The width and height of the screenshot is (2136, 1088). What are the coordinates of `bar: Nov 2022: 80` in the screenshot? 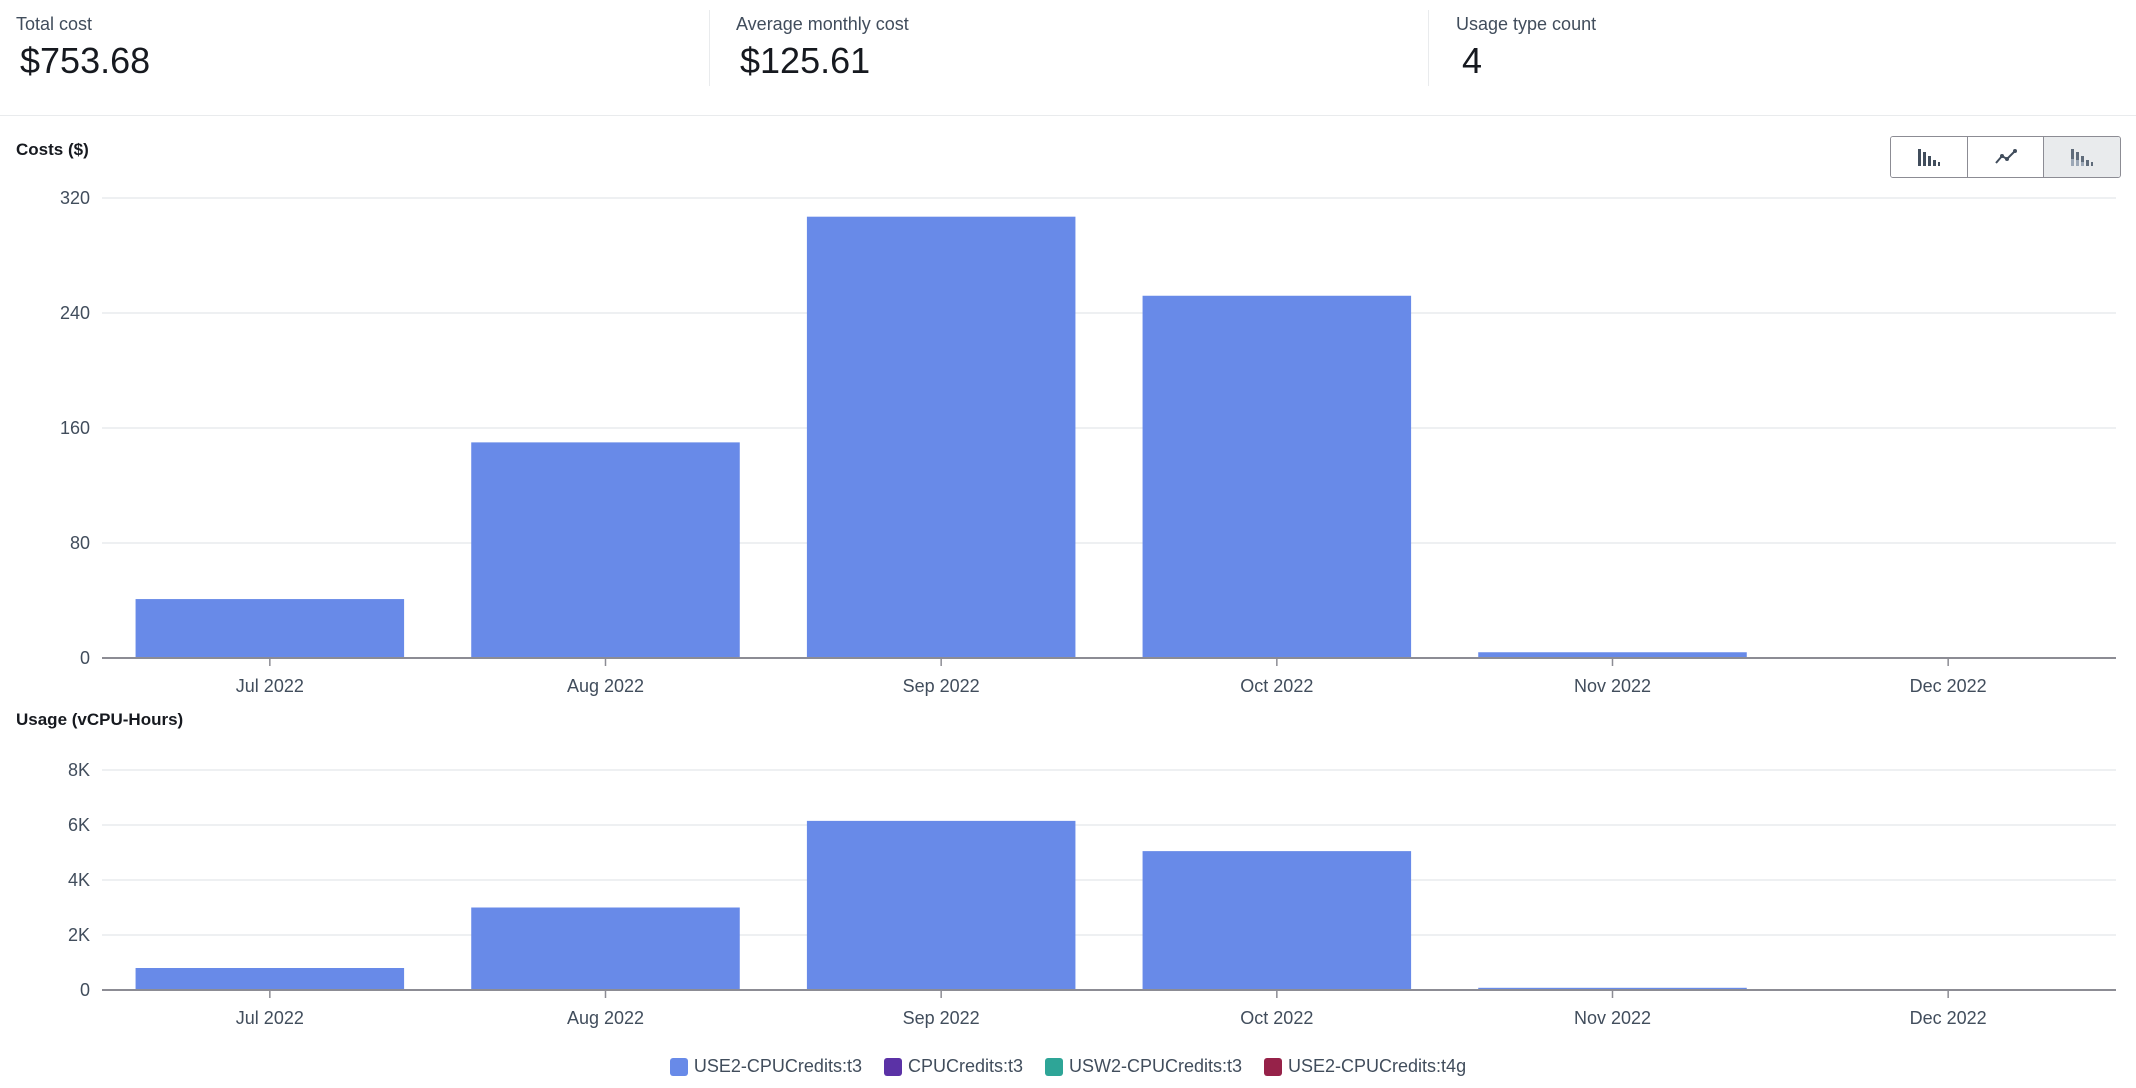 It's located at (1612, 988).